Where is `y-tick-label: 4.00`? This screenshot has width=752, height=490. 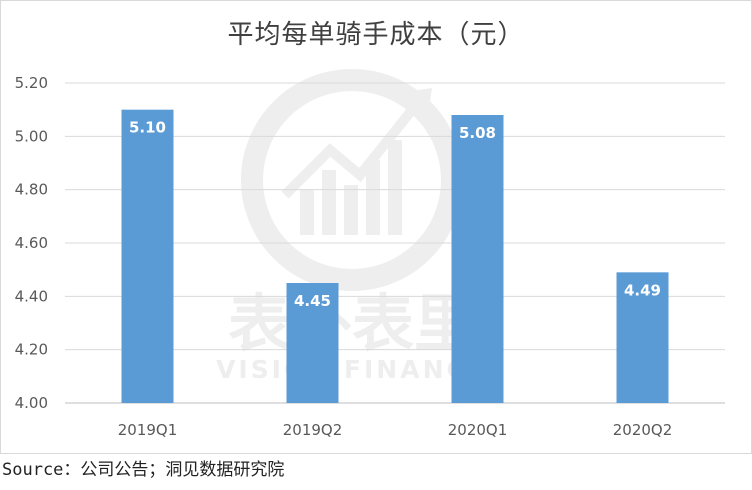 y-tick-label: 4.00 is located at coordinates (31, 403).